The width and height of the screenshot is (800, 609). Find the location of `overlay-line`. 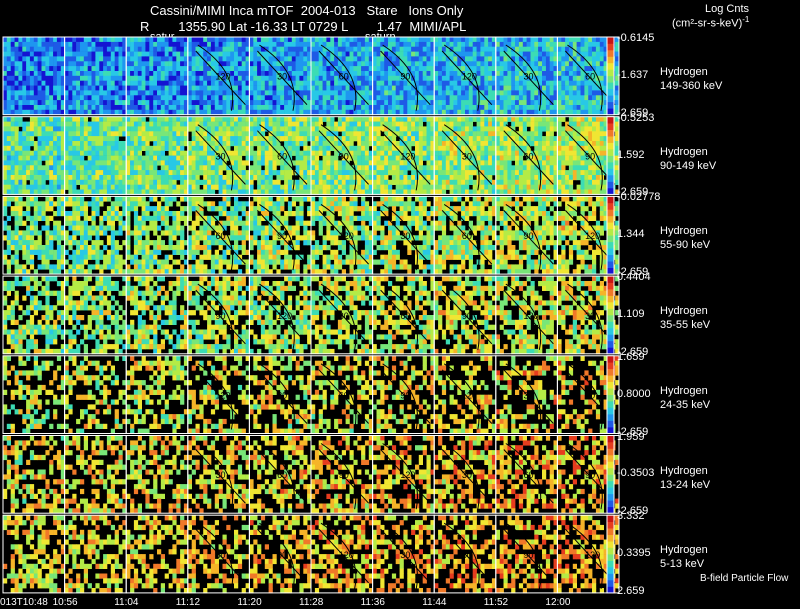

overlay-line is located at coordinates (405, 157).